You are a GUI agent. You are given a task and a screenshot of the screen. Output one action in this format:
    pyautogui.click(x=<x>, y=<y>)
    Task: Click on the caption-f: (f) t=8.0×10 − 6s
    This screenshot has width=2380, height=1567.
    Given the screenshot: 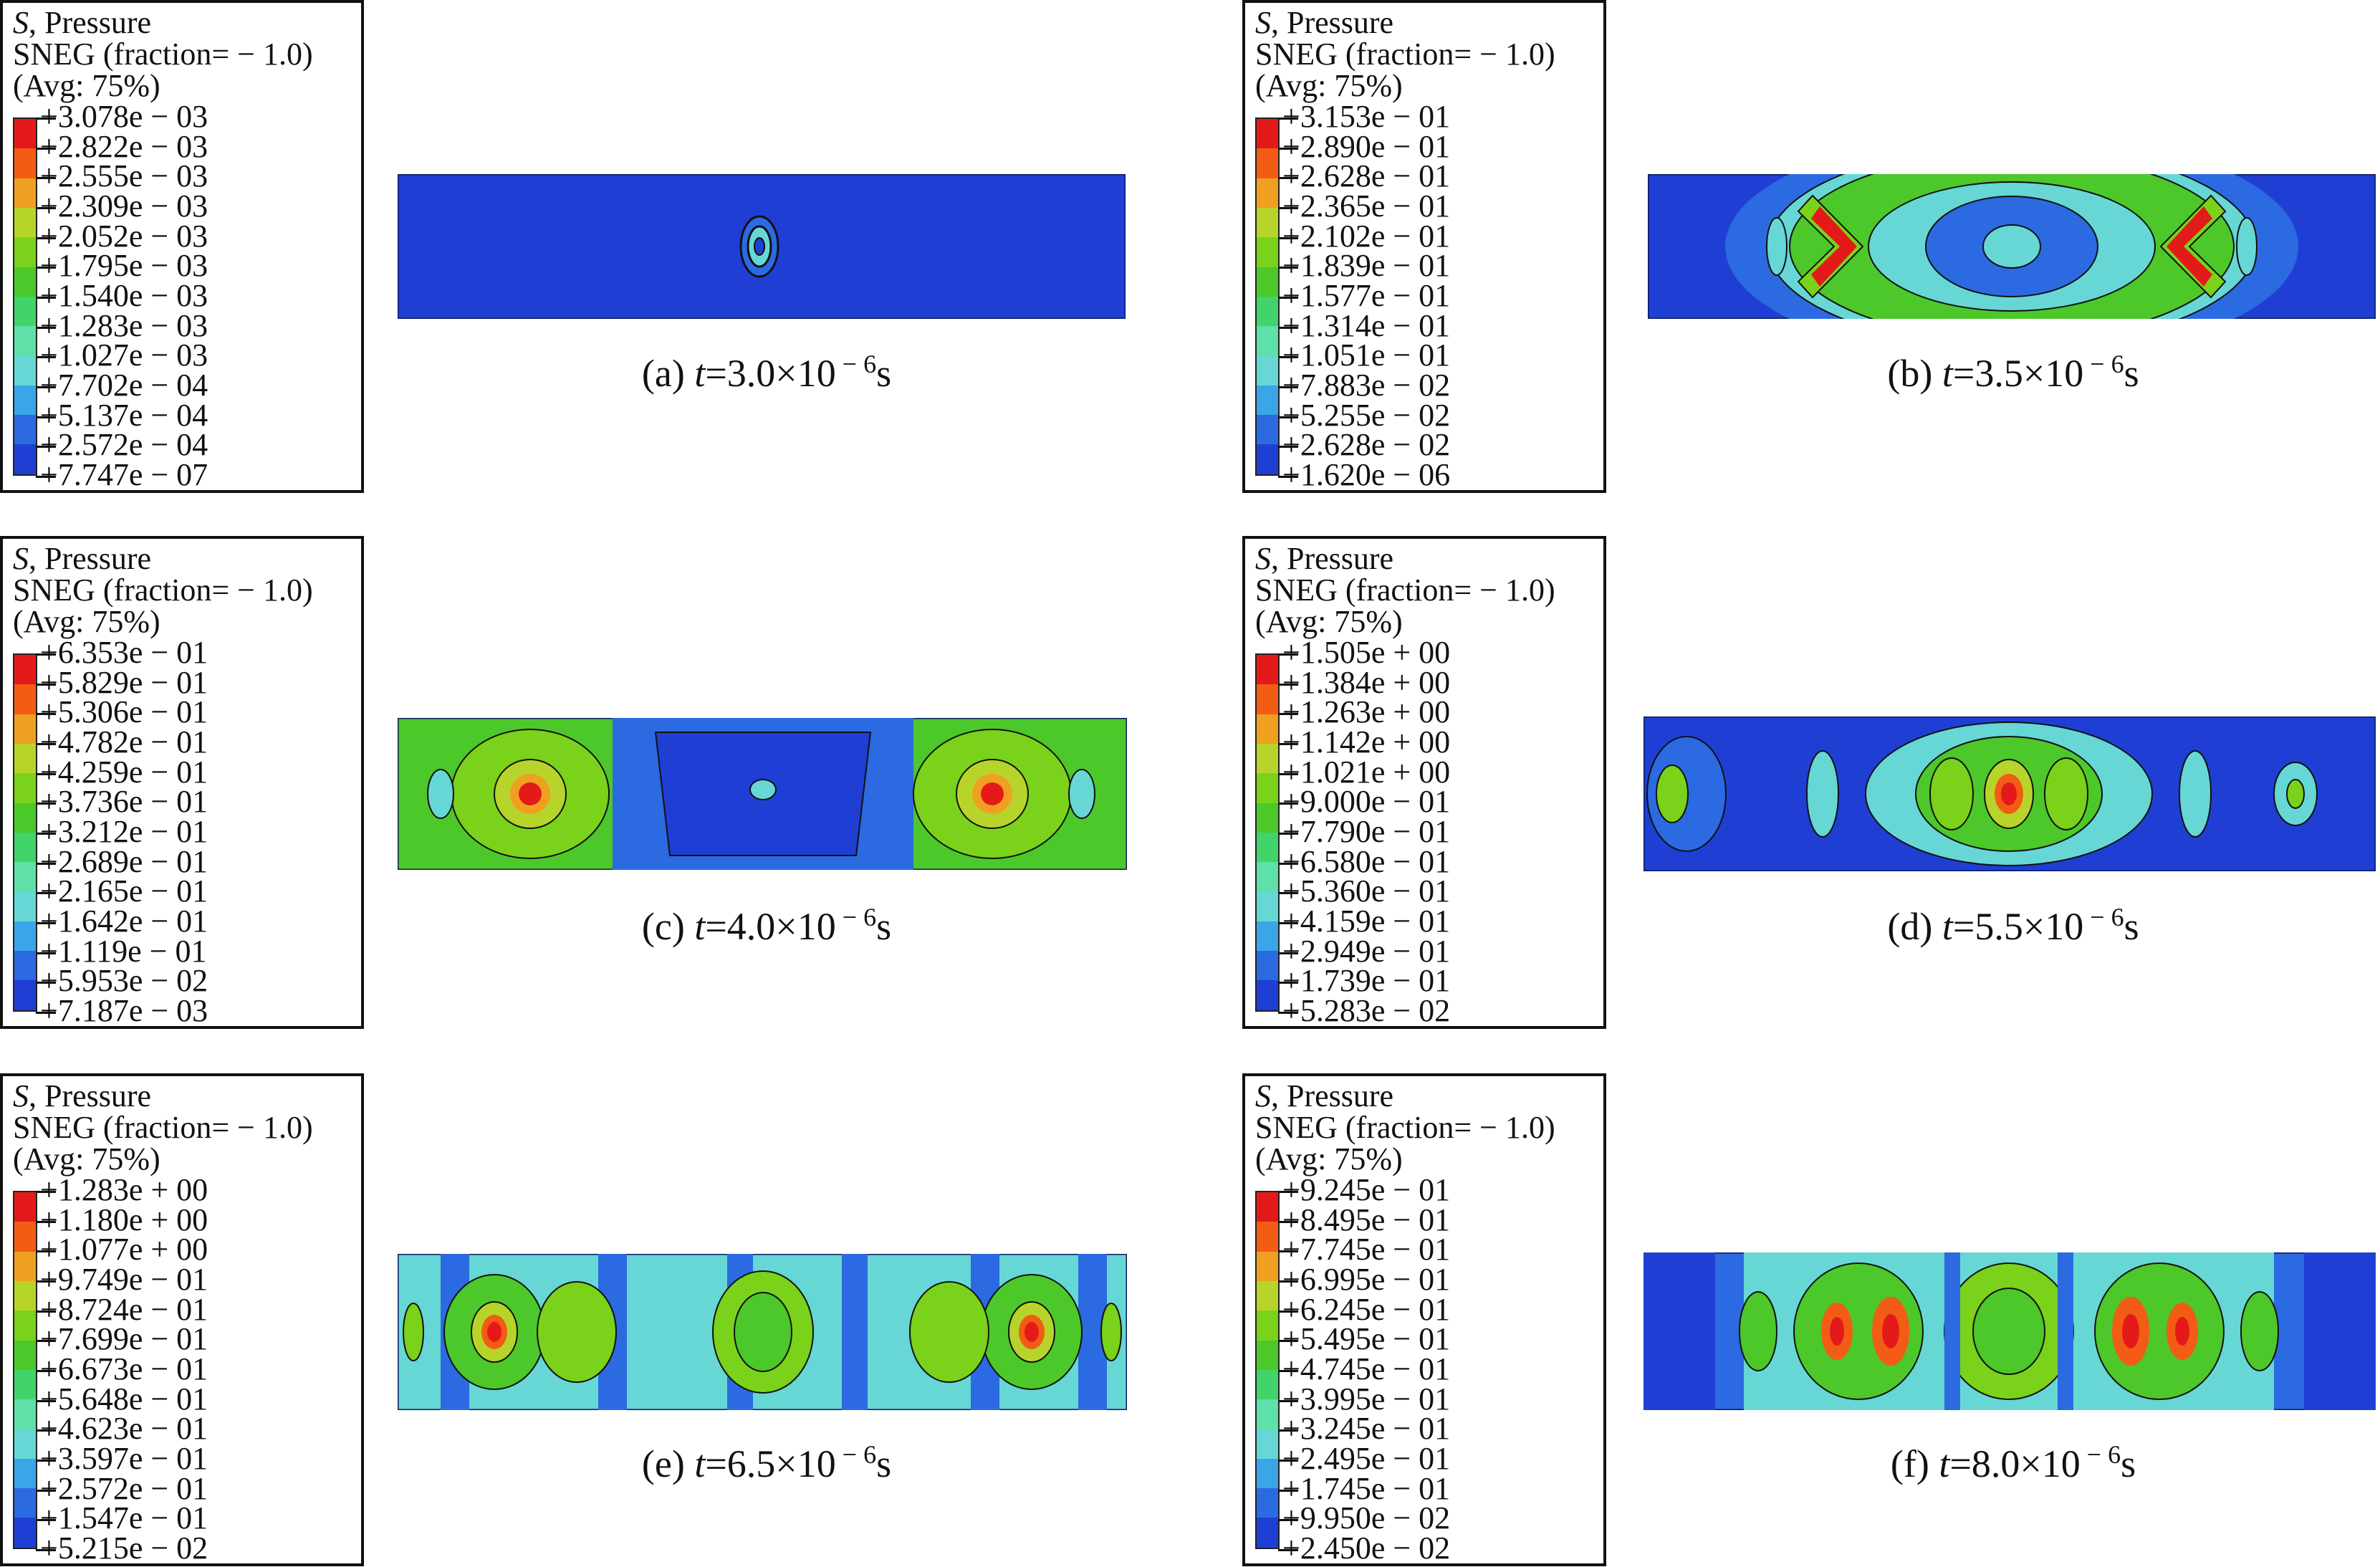 What is the action you would take?
    pyautogui.click(x=2013, y=1462)
    